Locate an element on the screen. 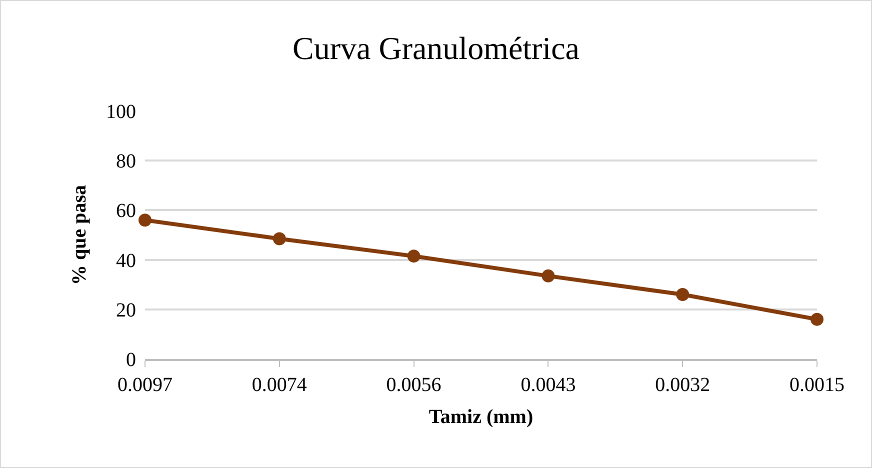 This screenshot has height=468, width=872. x-tick-label: 0.0097 is located at coordinates (145, 385).